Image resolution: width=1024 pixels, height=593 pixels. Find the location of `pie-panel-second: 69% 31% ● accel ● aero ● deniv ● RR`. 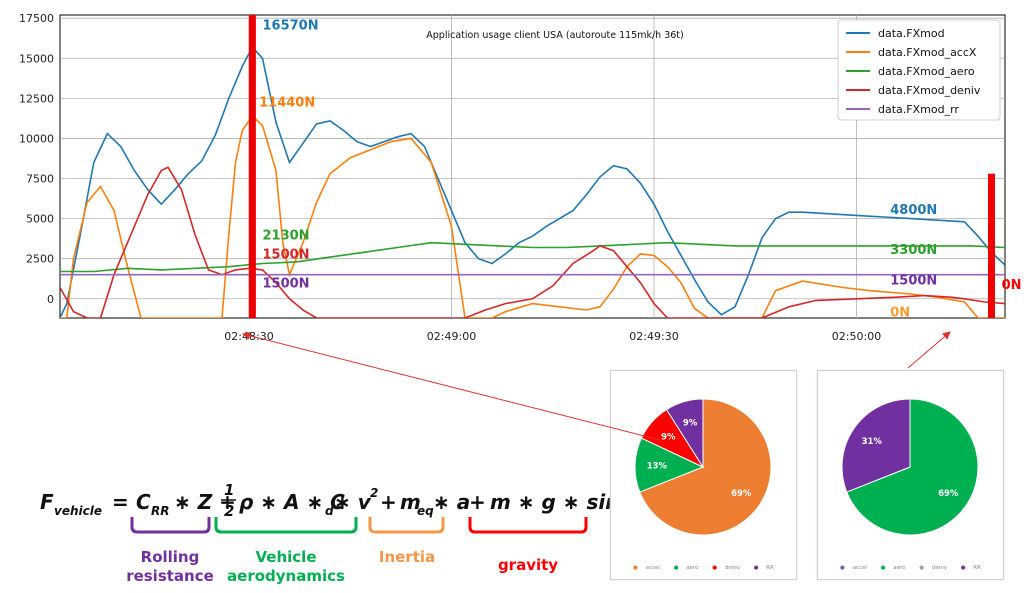

pie-panel-second: 69% 31% ● accel ● aero ● deniv ● RR is located at coordinates (910, 475).